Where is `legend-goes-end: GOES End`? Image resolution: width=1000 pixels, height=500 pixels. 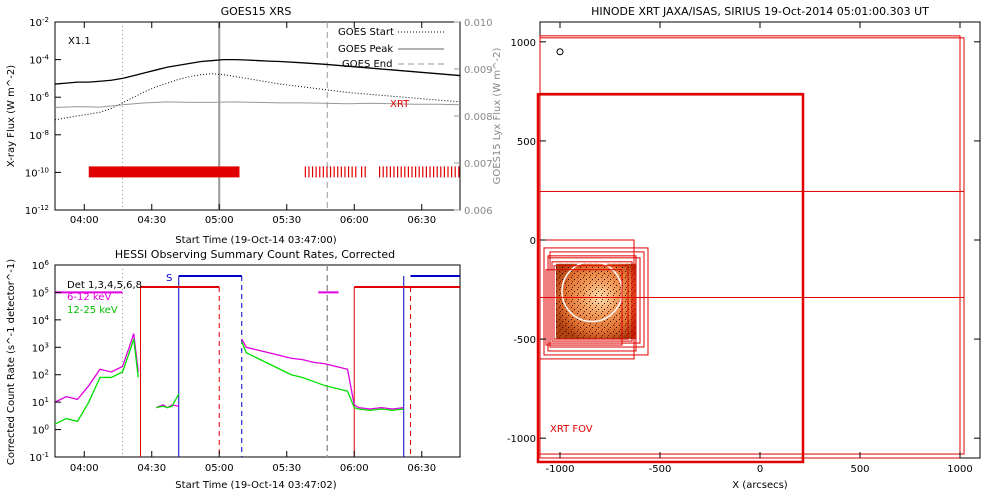
legend-goes-end: GOES End is located at coordinates (367, 64).